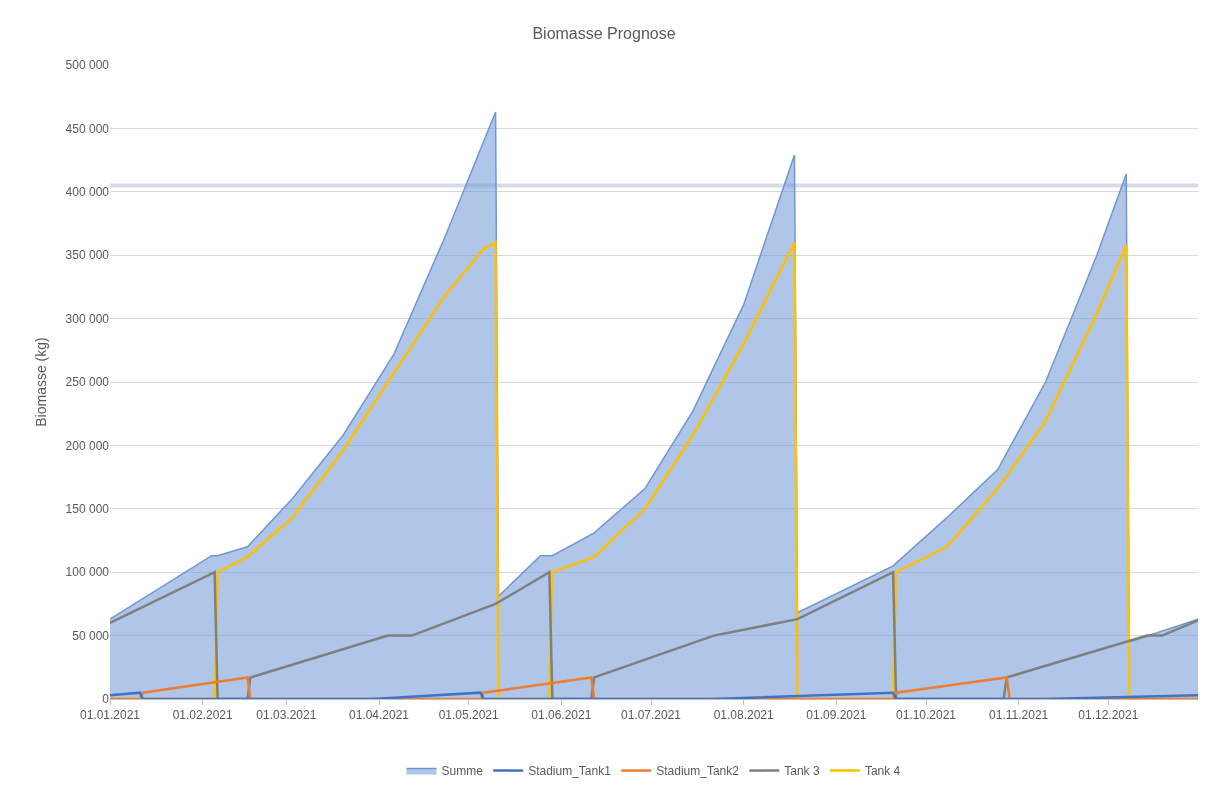 This screenshot has height=795, width=1208. I want to click on y-tick-label: 300 000, so click(87, 318).